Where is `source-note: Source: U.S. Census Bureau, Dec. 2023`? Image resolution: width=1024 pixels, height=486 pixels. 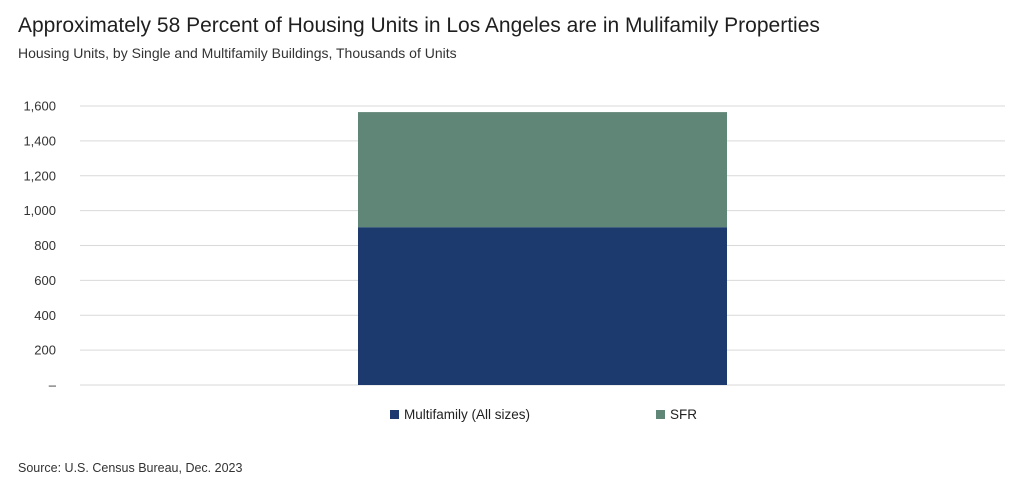 source-note: Source: U.S. Census Bureau, Dec. 2023 is located at coordinates (130, 468).